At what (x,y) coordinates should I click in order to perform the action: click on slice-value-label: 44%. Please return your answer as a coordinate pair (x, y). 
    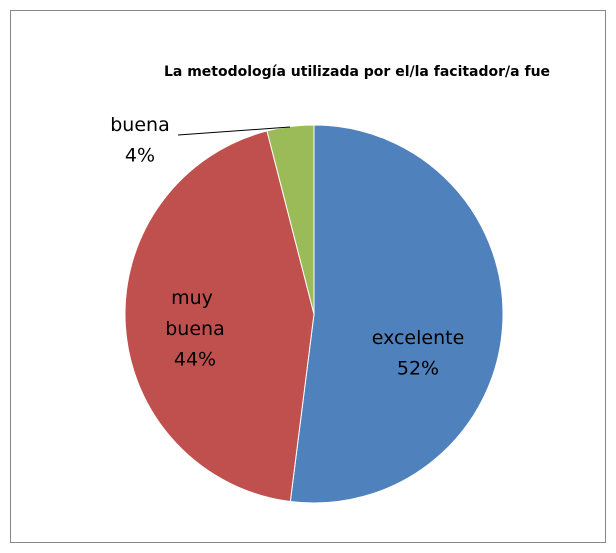
    Looking at the image, I should click on (195, 360).